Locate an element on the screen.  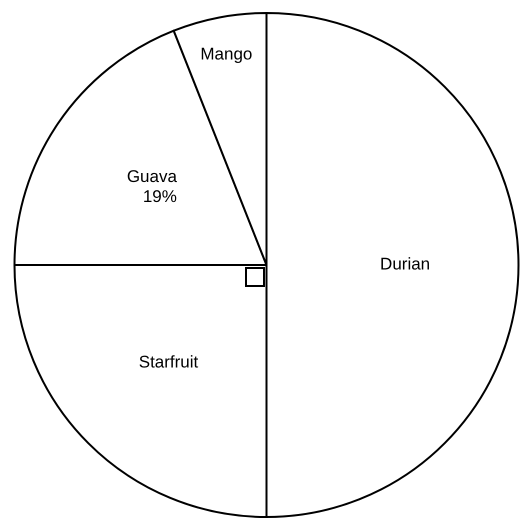
slice-label: Guava is located at coordinates (152, 176).